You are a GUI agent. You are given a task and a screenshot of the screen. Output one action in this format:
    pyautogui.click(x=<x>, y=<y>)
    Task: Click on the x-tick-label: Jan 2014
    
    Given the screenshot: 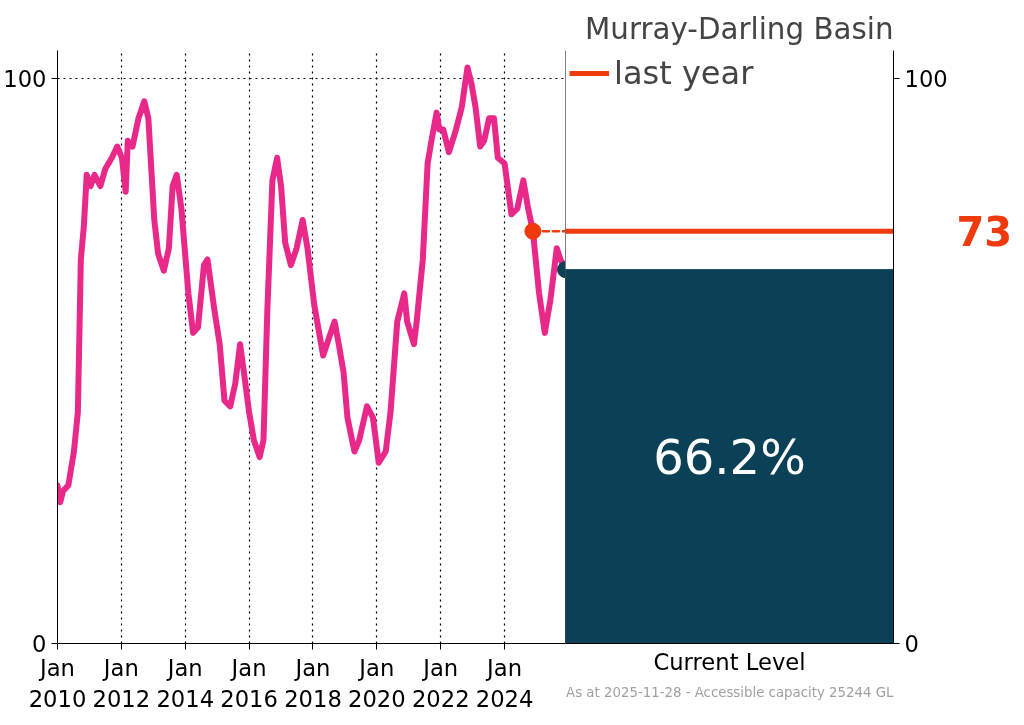 What is the action you would take?
    pyautogui.click(x=185, y=683)
    